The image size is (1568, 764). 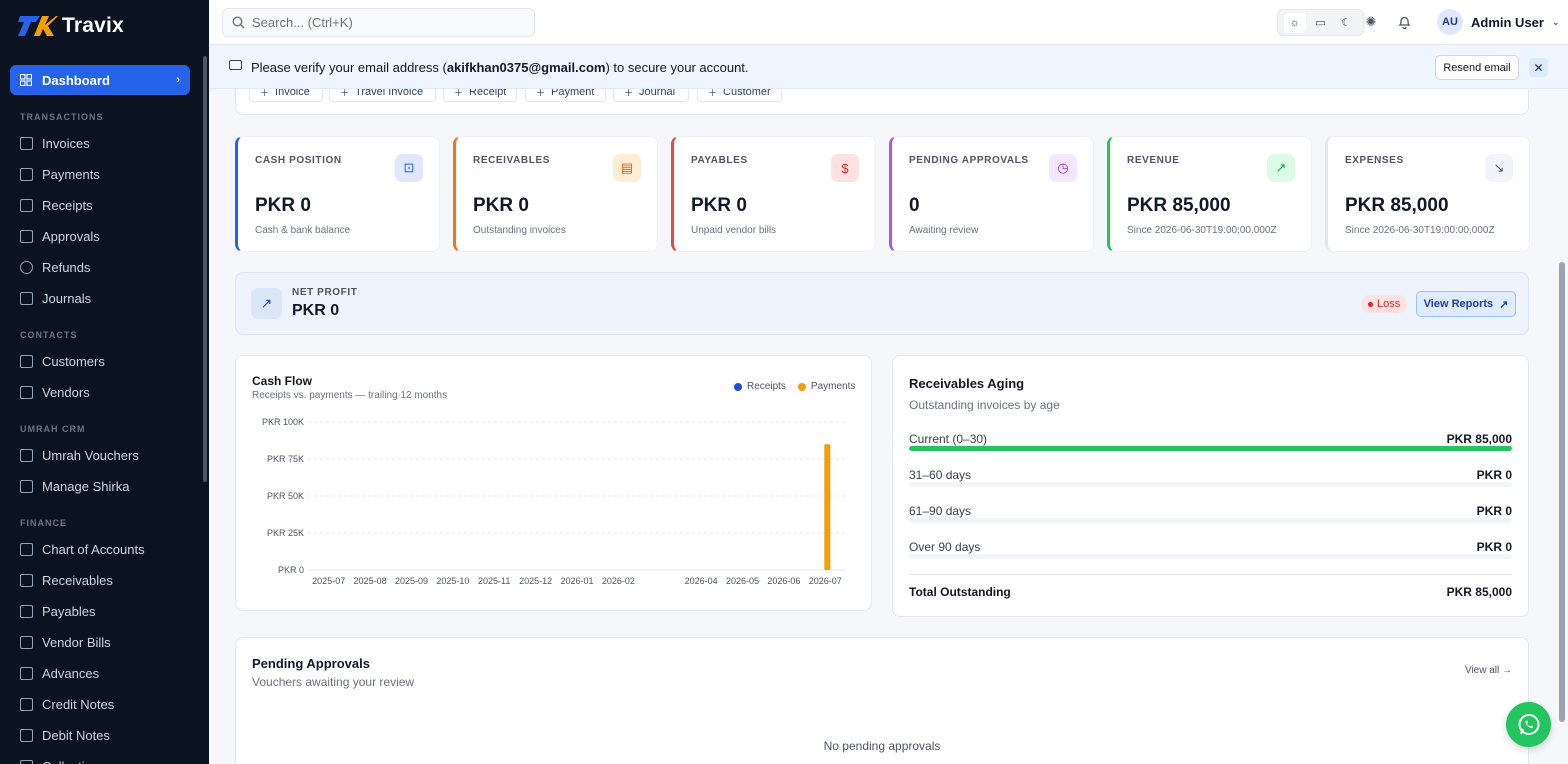 What do you see at coordinates (657, 92) in the screenshot?
I see `quick-action-label: Journal` at bounding box center [657, 92].